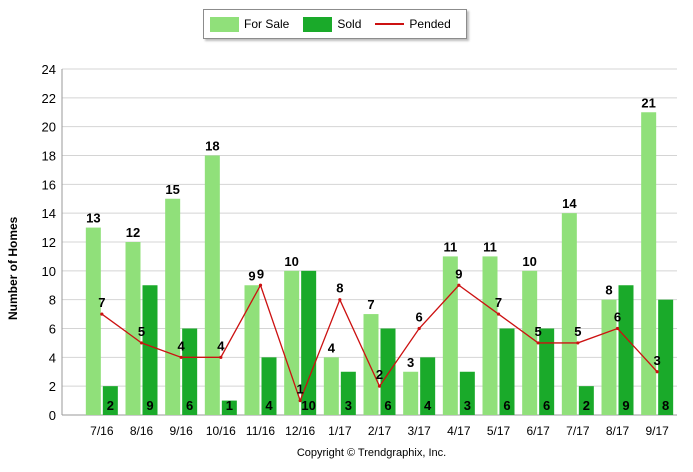 This screenshot has height=472, width=693. What do you see at coordinates (93, 218) in the screenshot?
I see `data-label-for-sale: 13` at bounding box center [93, 218].